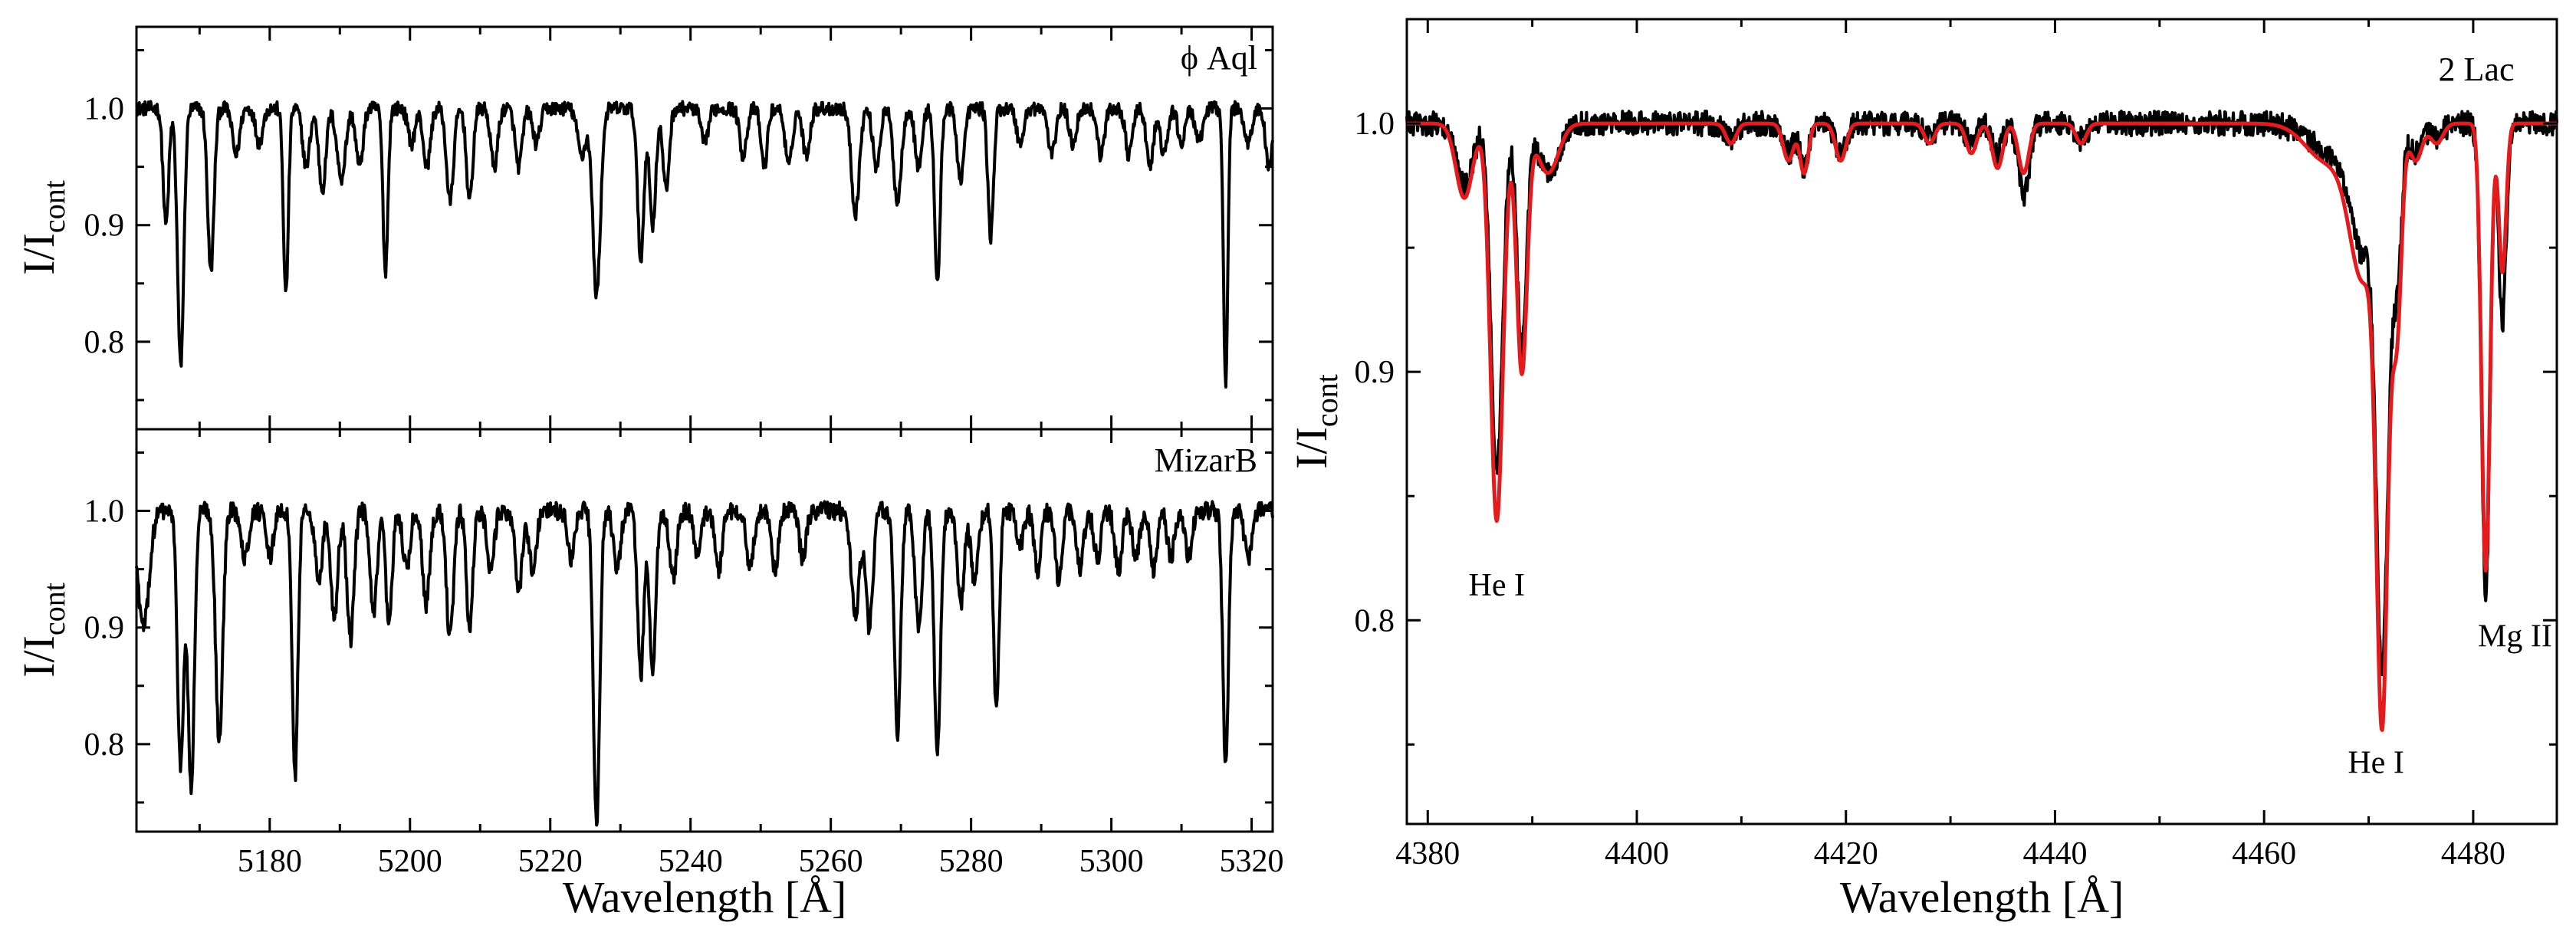 Image resolution: width=2576 pixels, height=942 pixels. Describe the element at coordinates (1846, 853) in the screenshot. I see `x-tick-label: 4420` at that location.